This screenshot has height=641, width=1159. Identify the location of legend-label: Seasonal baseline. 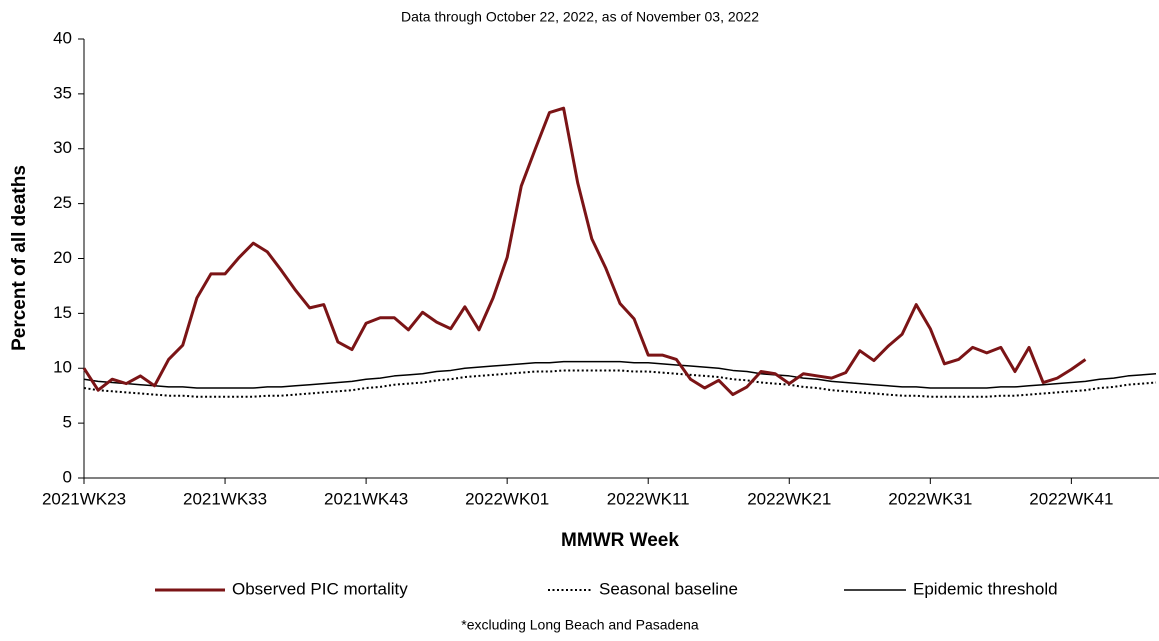
(668, 588).